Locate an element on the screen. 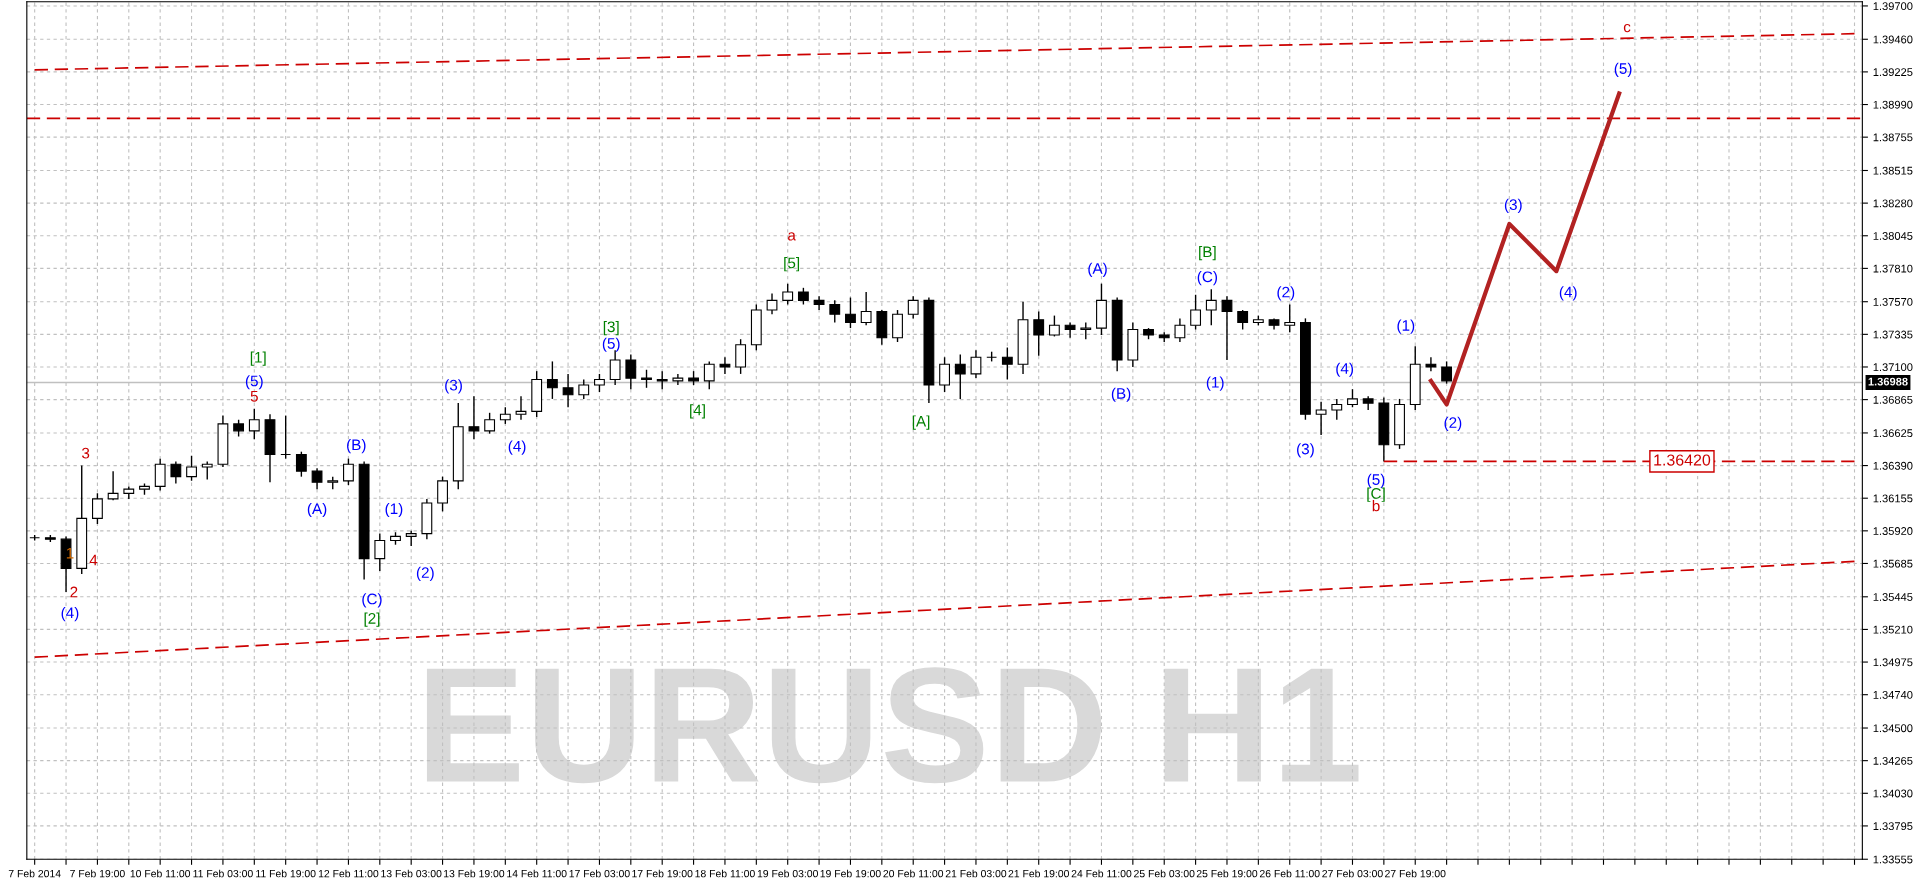 The image size is (1916, 884). y-tick-label: 1.35445 is located at coordinates (1893, 597).